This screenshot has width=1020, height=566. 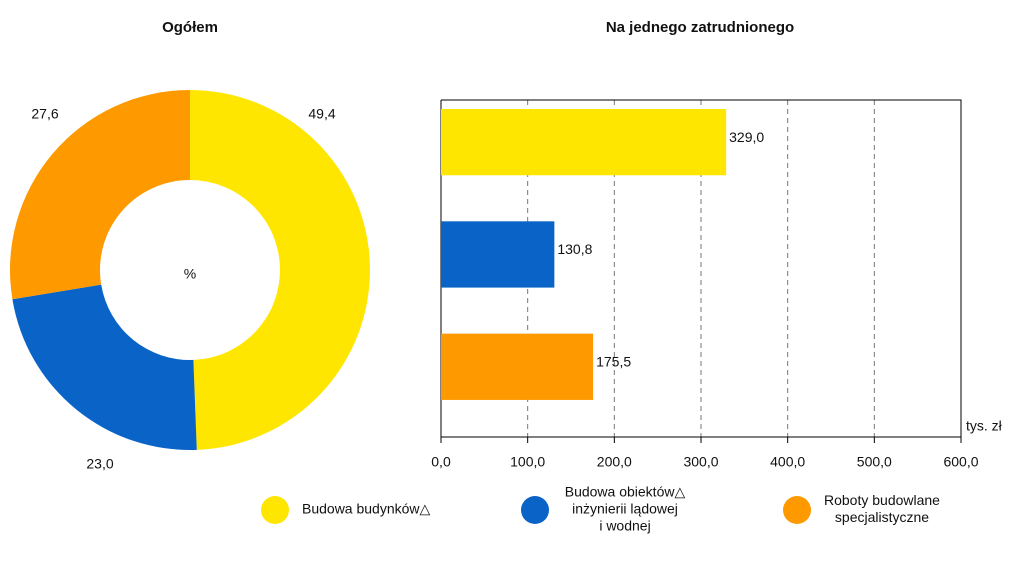 What do you see at coordinates (321, 114) in the screenshot?
I see `data-label: 49,4` at bounding box center [321, 114].